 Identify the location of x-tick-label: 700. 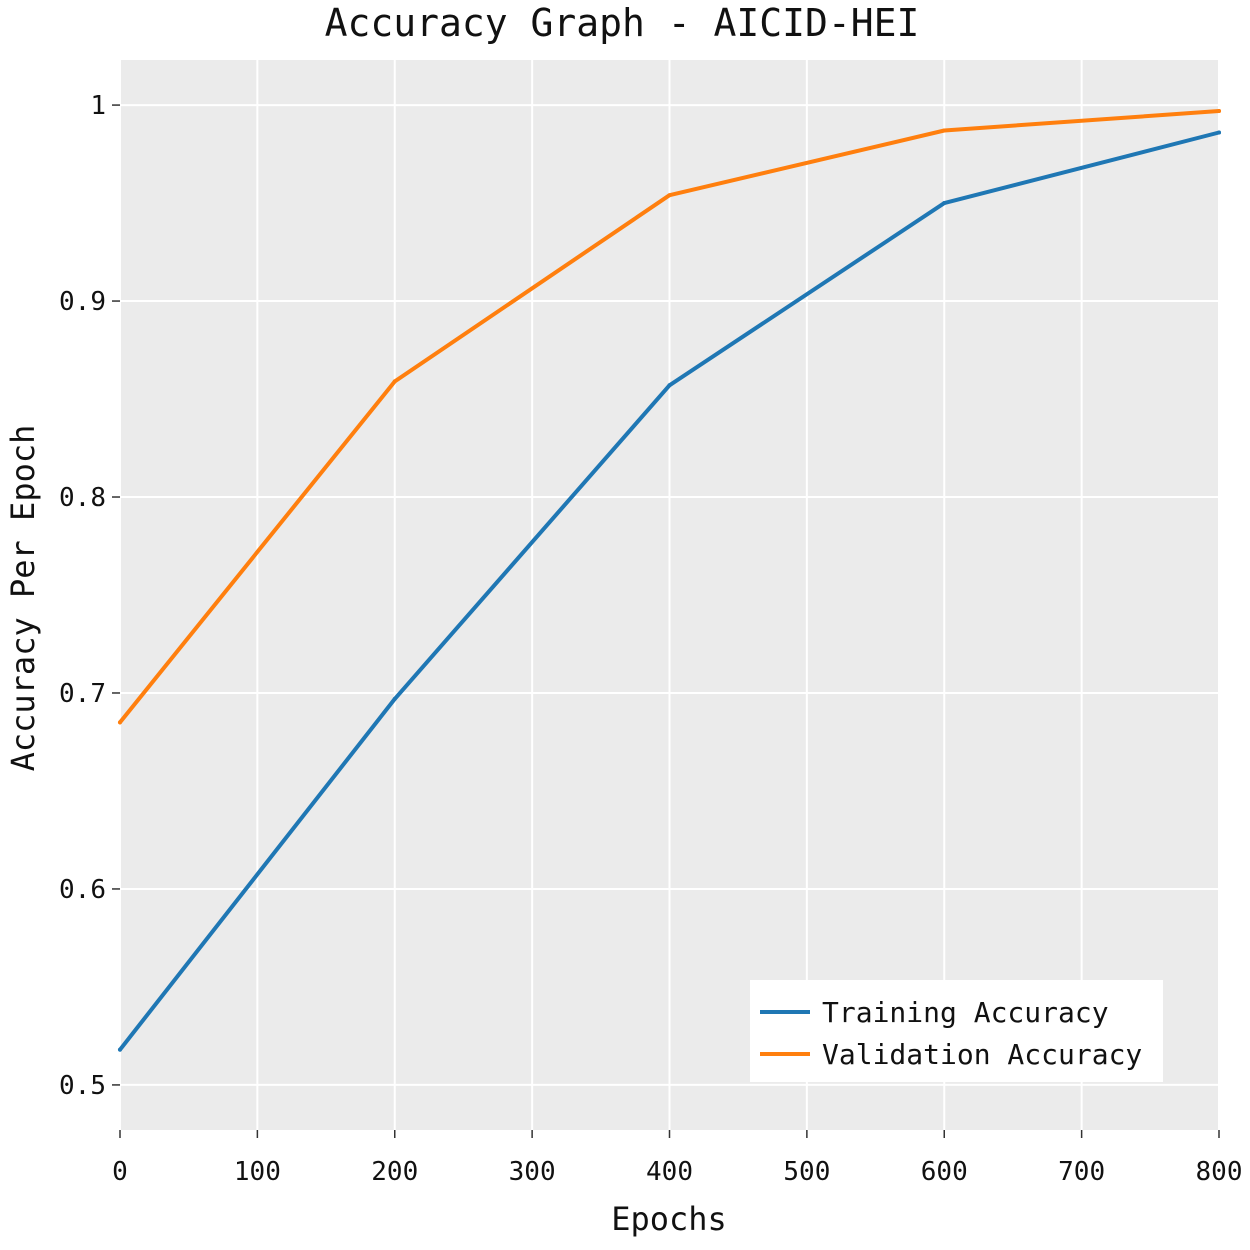
(1081, 1172).